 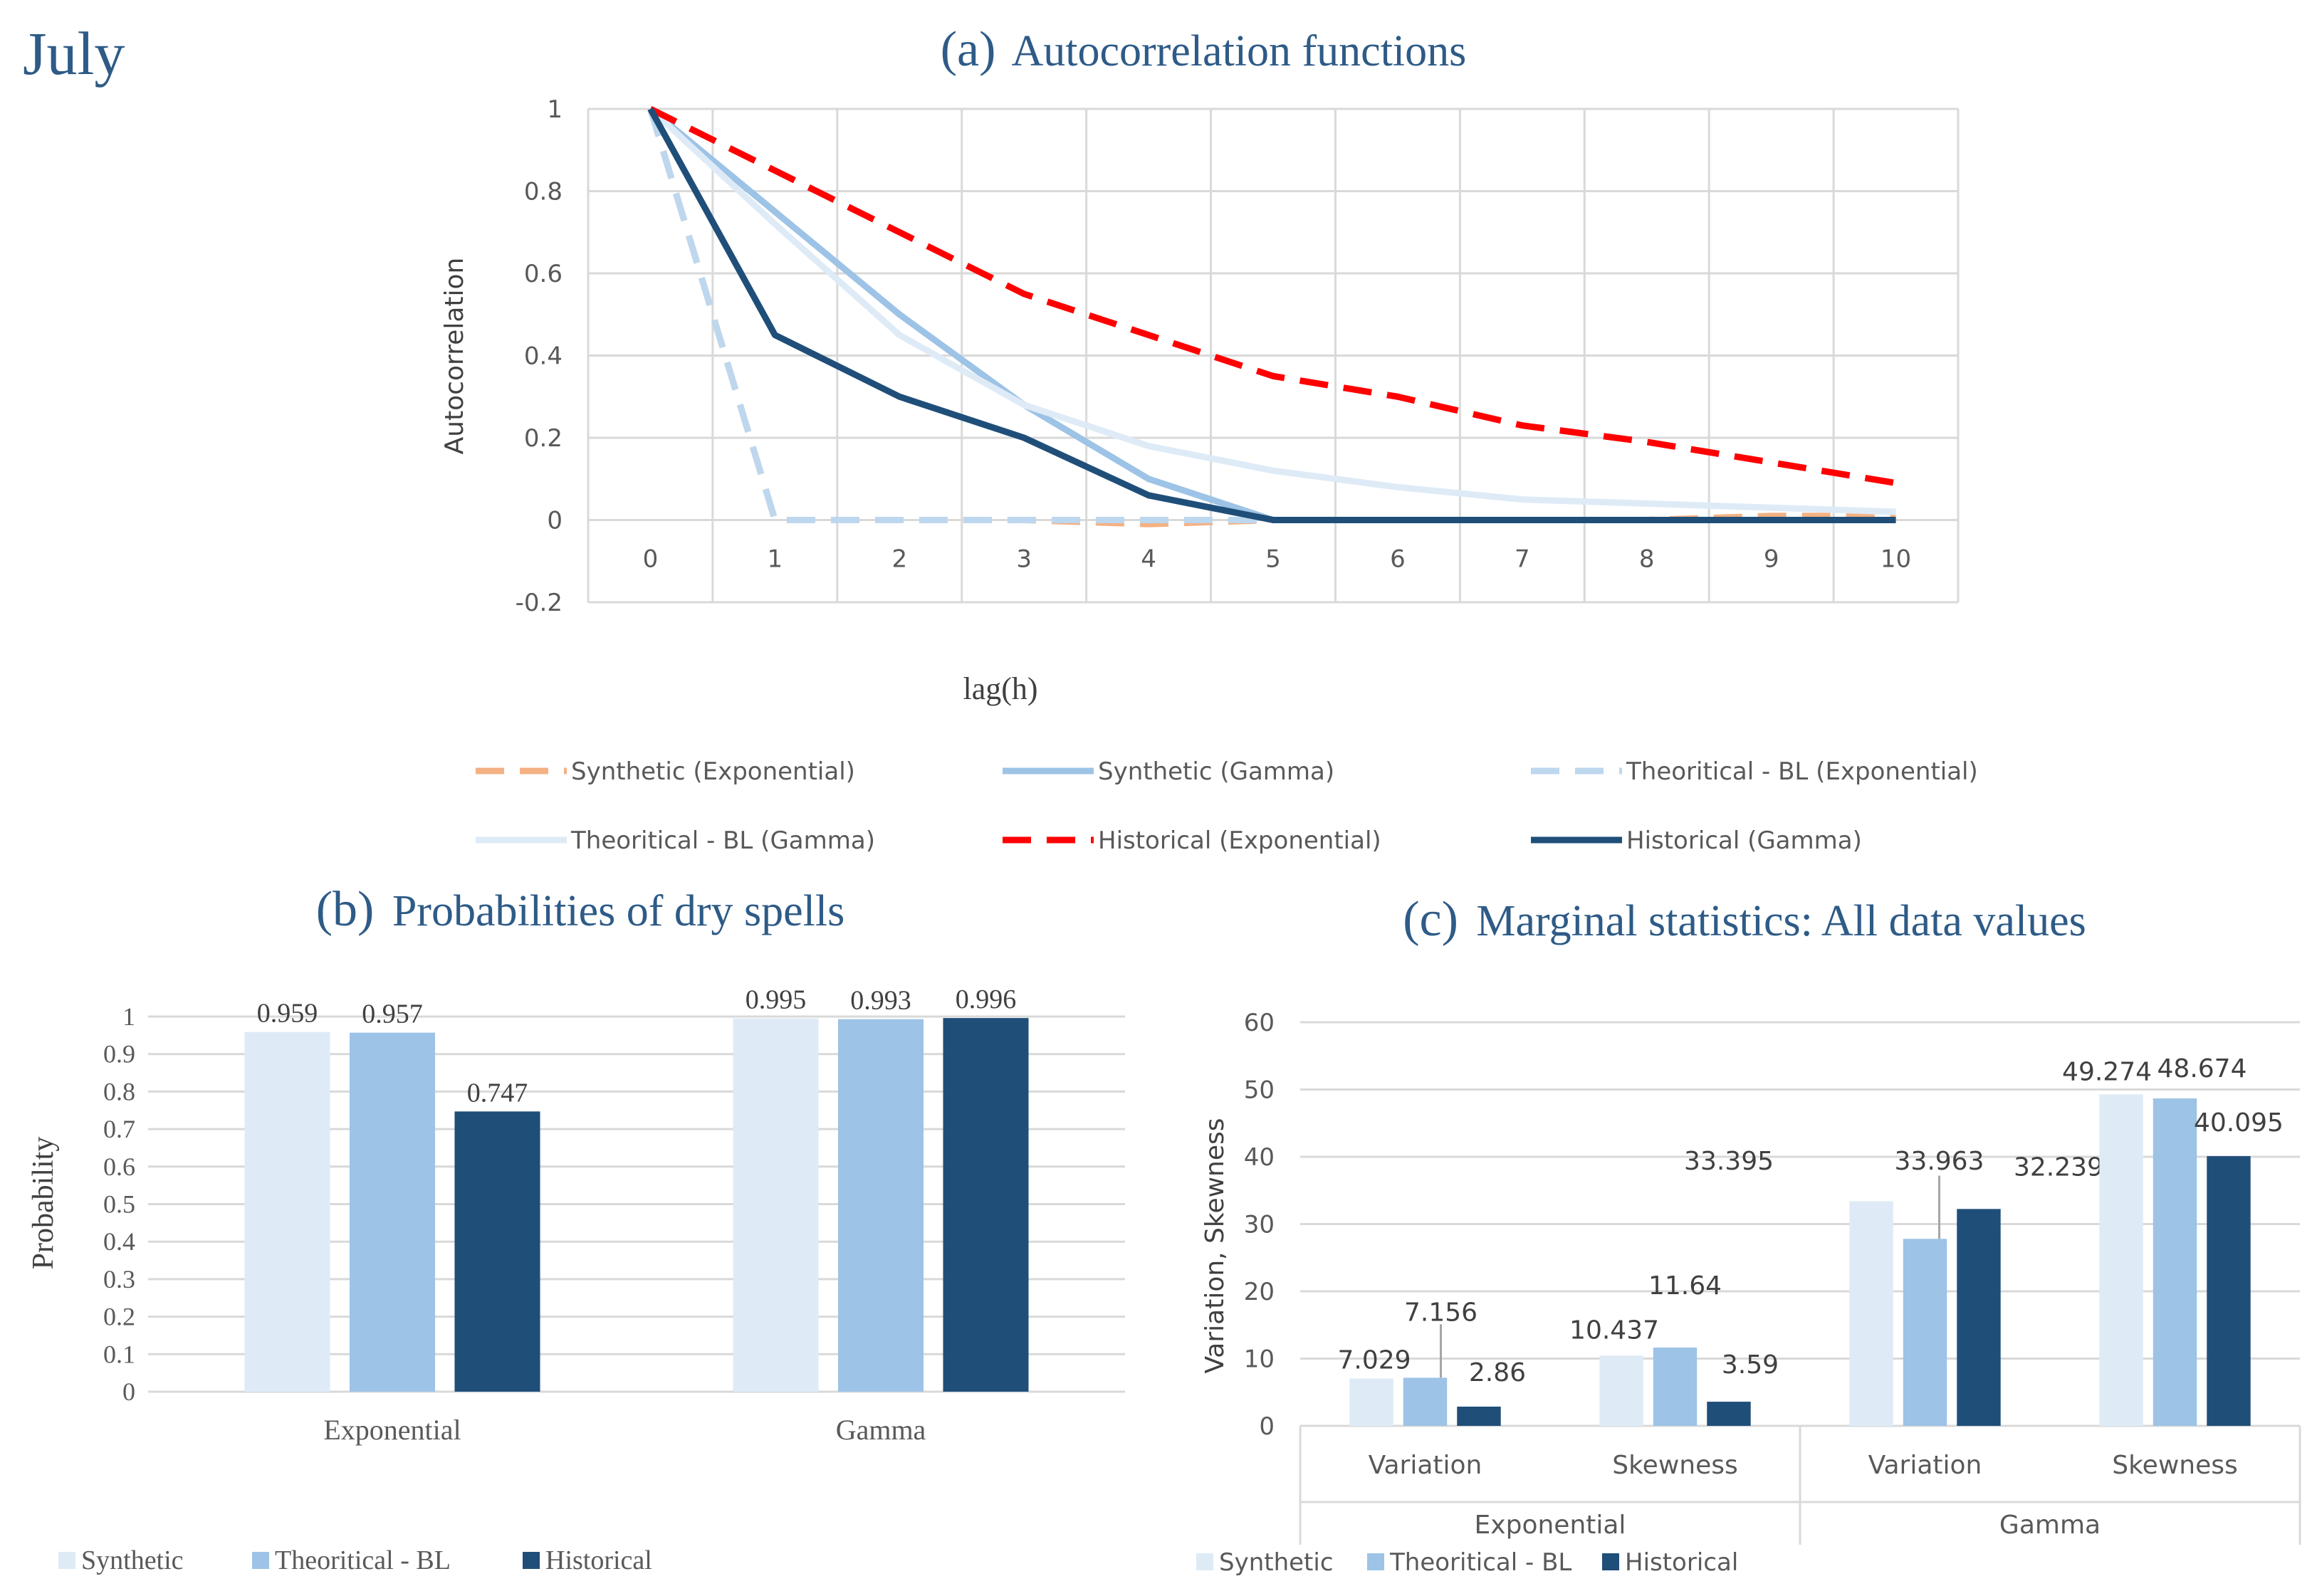 What do you see at coordinates (543, 438) in the screenshot?
I see `chart-a-ytick-label: 0.2` at bounding box center [543, 438].